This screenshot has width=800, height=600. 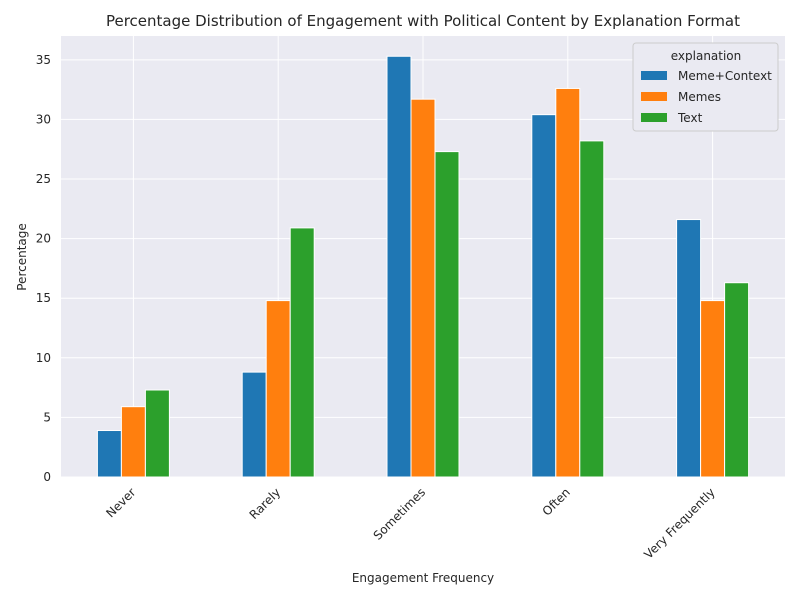 I want to click on bar-text-rarely, so click(x=302, y=352).